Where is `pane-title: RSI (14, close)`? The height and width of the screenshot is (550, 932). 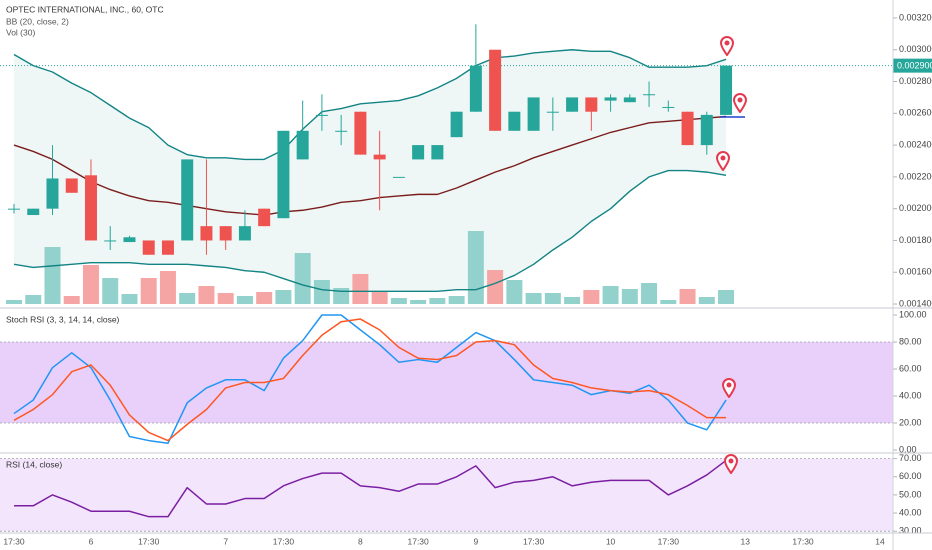 pane-title: RSI (14, close) is located at coordinates (34, 464).